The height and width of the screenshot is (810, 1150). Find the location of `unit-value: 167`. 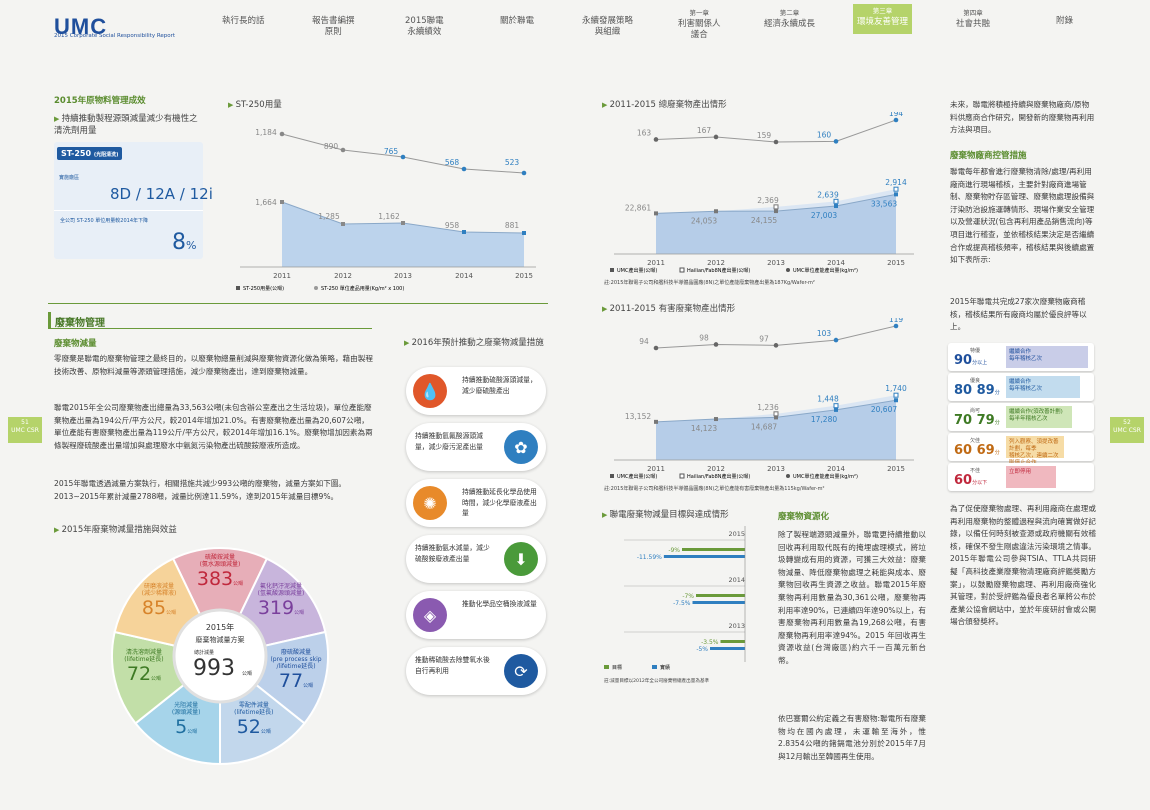

unit-value: 167 is located at coordinates (704, 130).